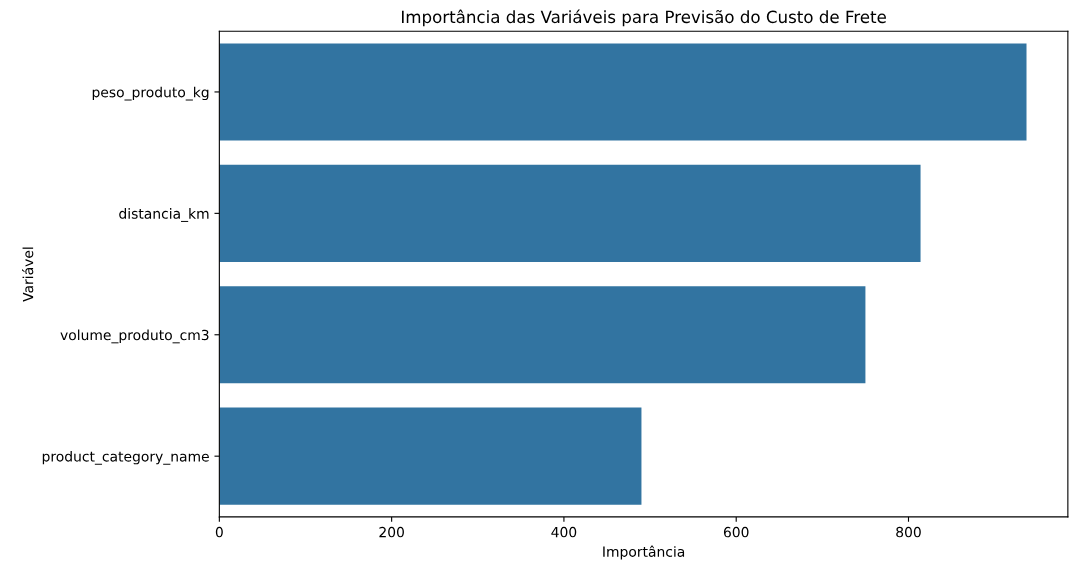 This screenshot has width=1070, height=568. What do you see at coordinates (164, 215) in the screenshot?
I see `y-tick-label: distancia_km` at bounding box center [164, 215].